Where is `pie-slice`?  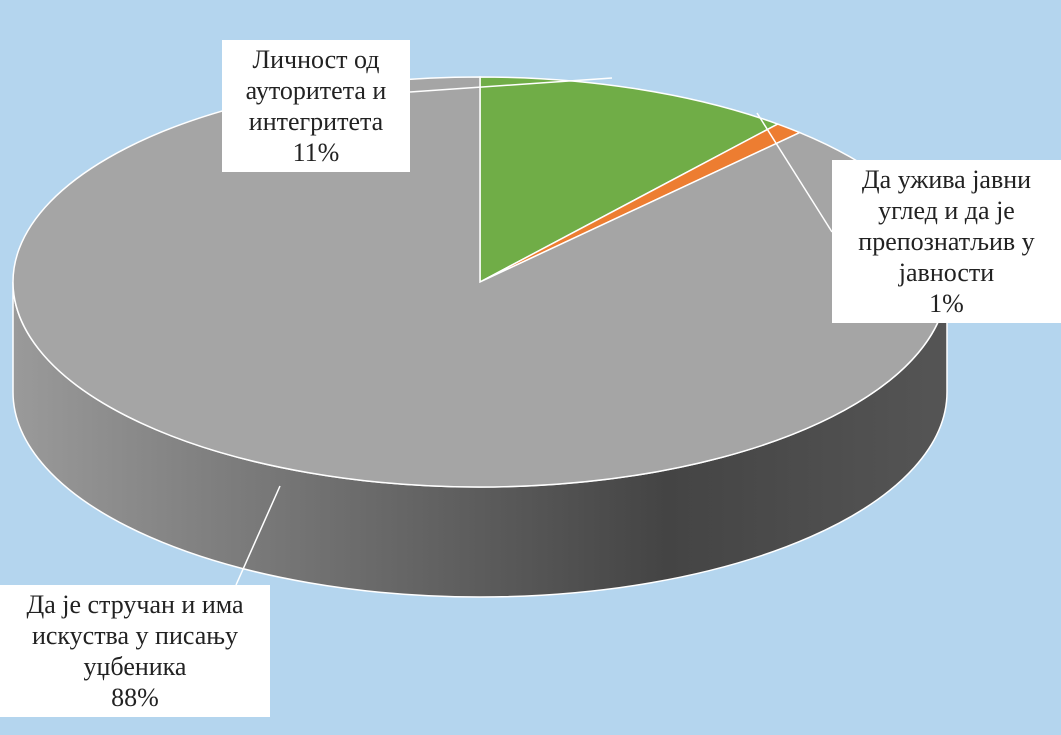 pie-slice is located at coordinates (629, 180).